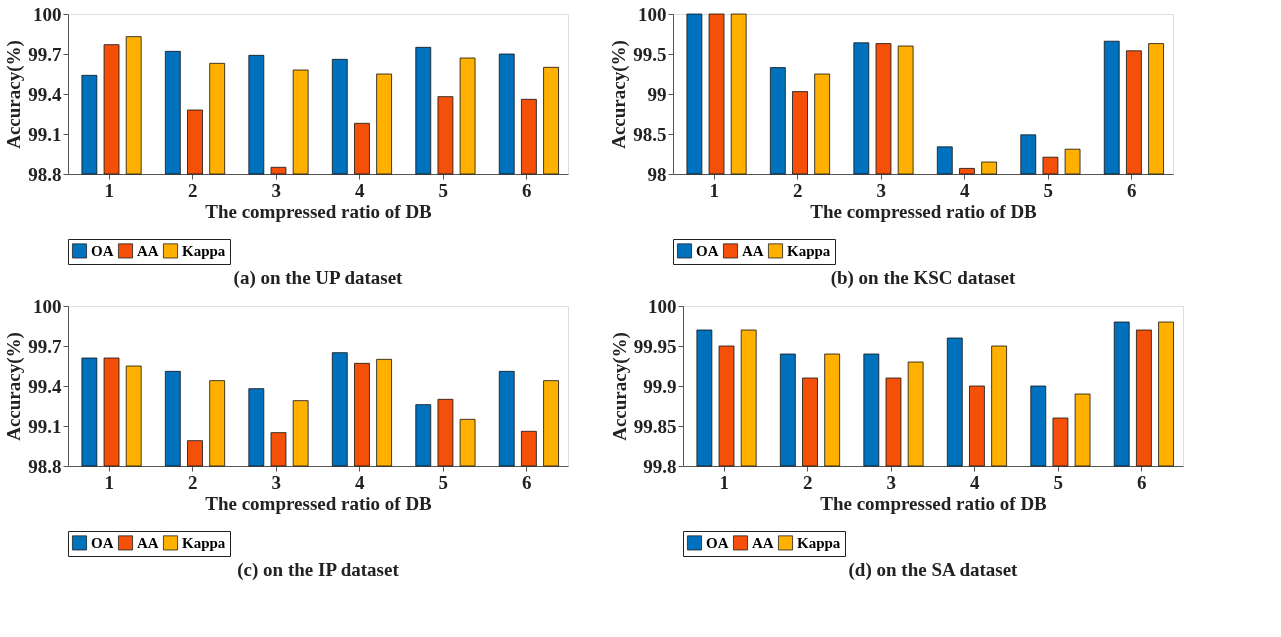 The height and width of the screenshot is (637, 1281). What do you see at coordinates (923, 277) in the screenshot?
I see `text: (b) on the KSC dataset` at bounding box center [923, 277].